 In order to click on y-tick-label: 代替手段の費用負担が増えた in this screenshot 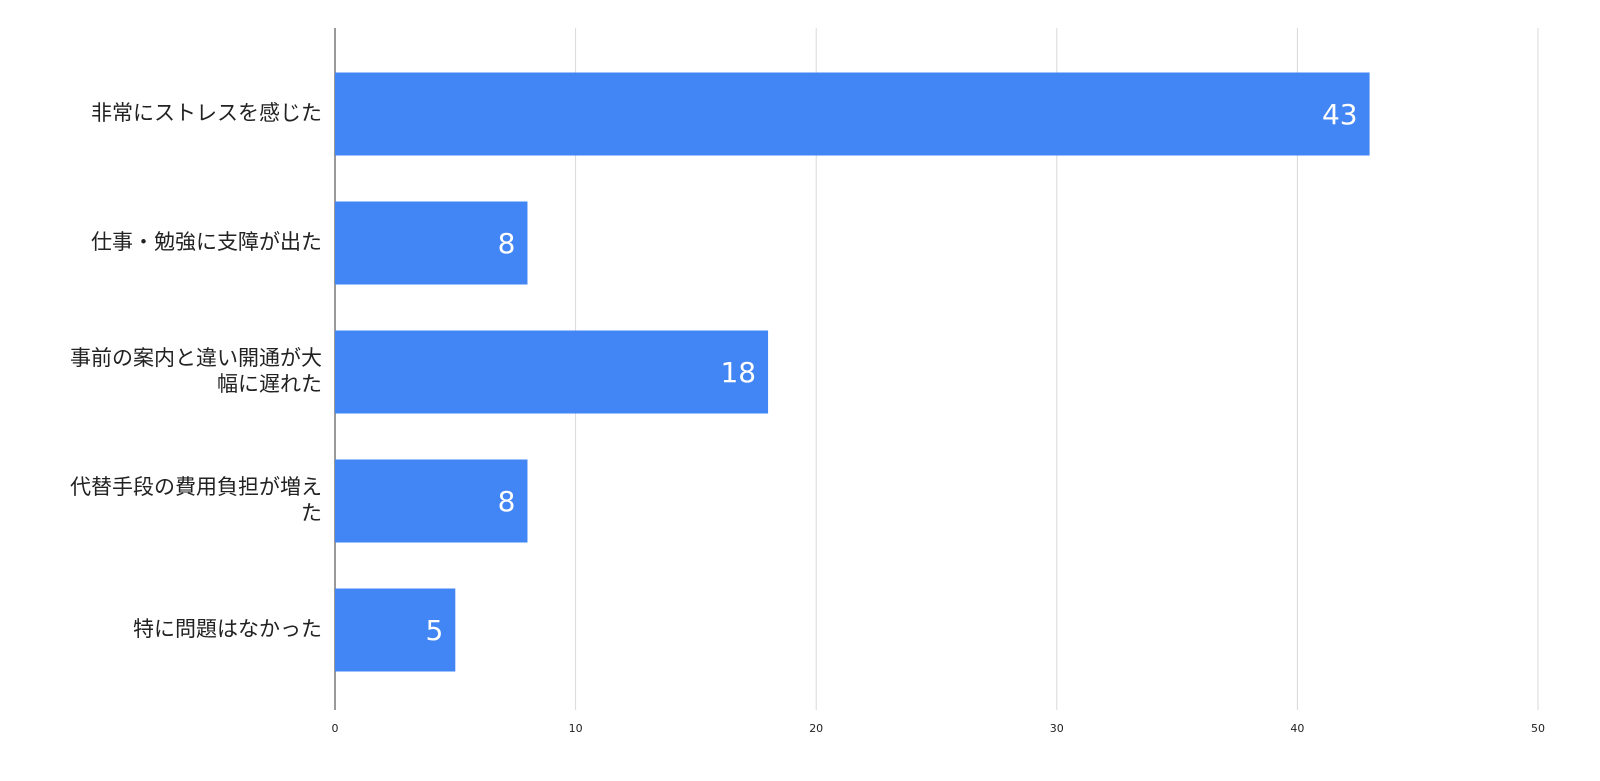, I will do `click(196, 500)`.